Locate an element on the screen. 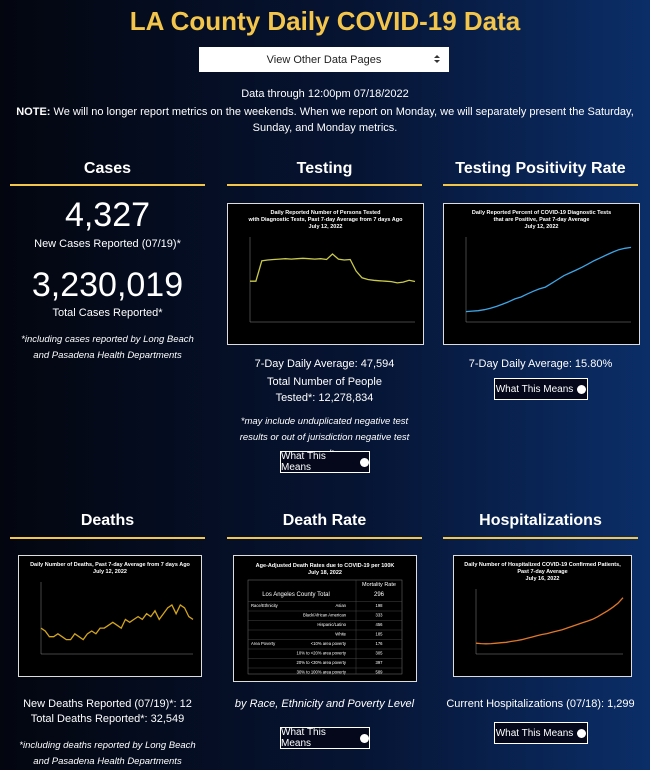  section-heading: Death Rate is located at coordinates (324, 520).